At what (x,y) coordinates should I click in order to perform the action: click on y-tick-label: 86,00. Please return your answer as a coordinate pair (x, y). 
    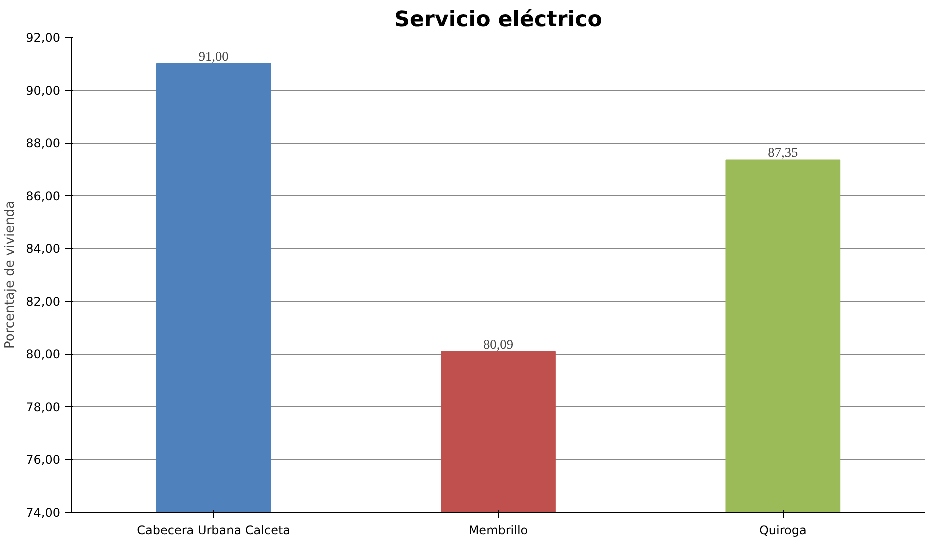
    Looking at the image, I should click on (43, 196).